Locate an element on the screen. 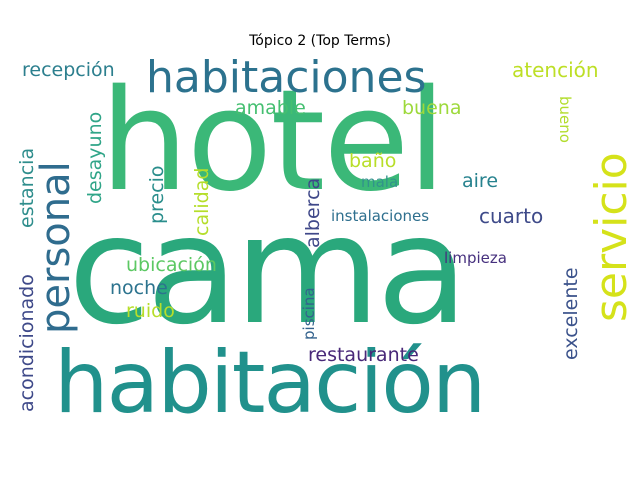  word-recepcion: recepción is located at coordinates (68, 70).